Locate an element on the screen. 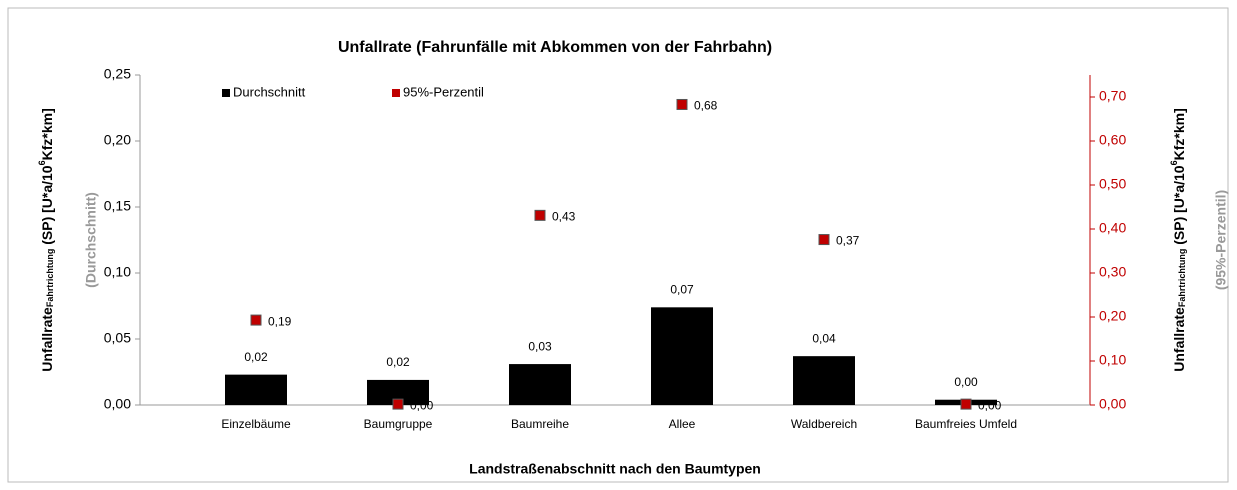 This screenshot has height=490, width=1237. y-tick-label: 0,10 is located at coordinates (117, 272).